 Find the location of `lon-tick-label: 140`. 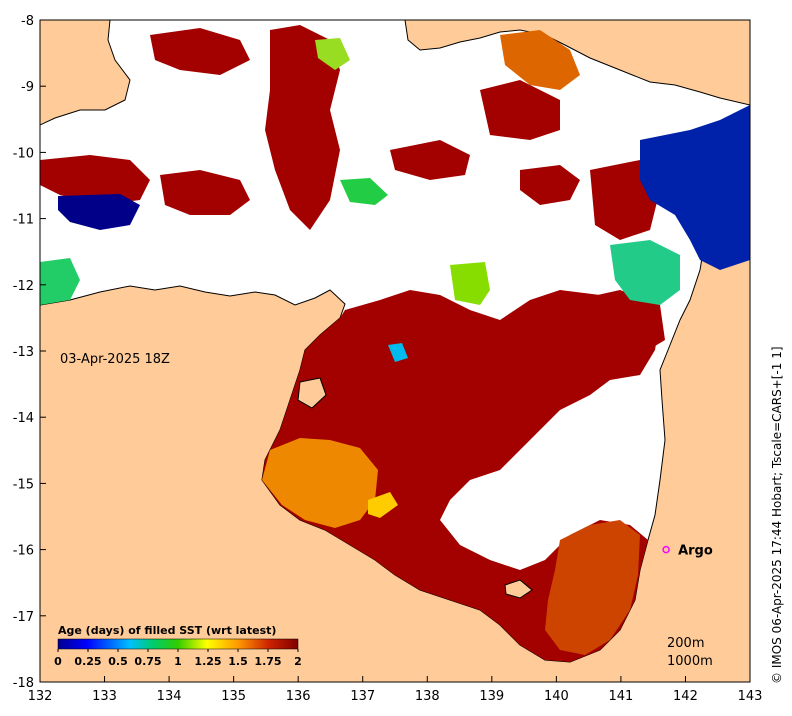

lon-tick-label: 140 is located at coordinates (556, 696).